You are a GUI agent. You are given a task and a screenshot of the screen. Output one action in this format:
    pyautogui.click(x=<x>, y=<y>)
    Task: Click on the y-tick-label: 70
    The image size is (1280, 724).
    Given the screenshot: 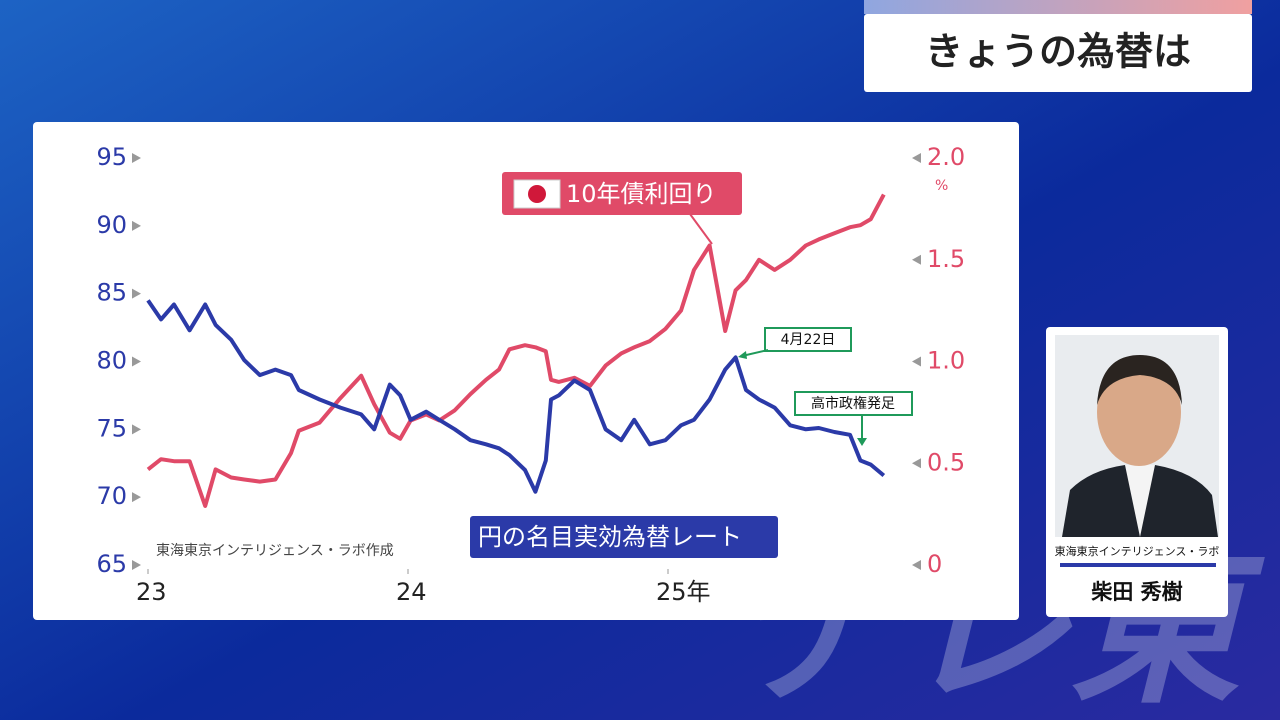 What is the action you would take?
    pyautogui.click(x=111, y=496)
    